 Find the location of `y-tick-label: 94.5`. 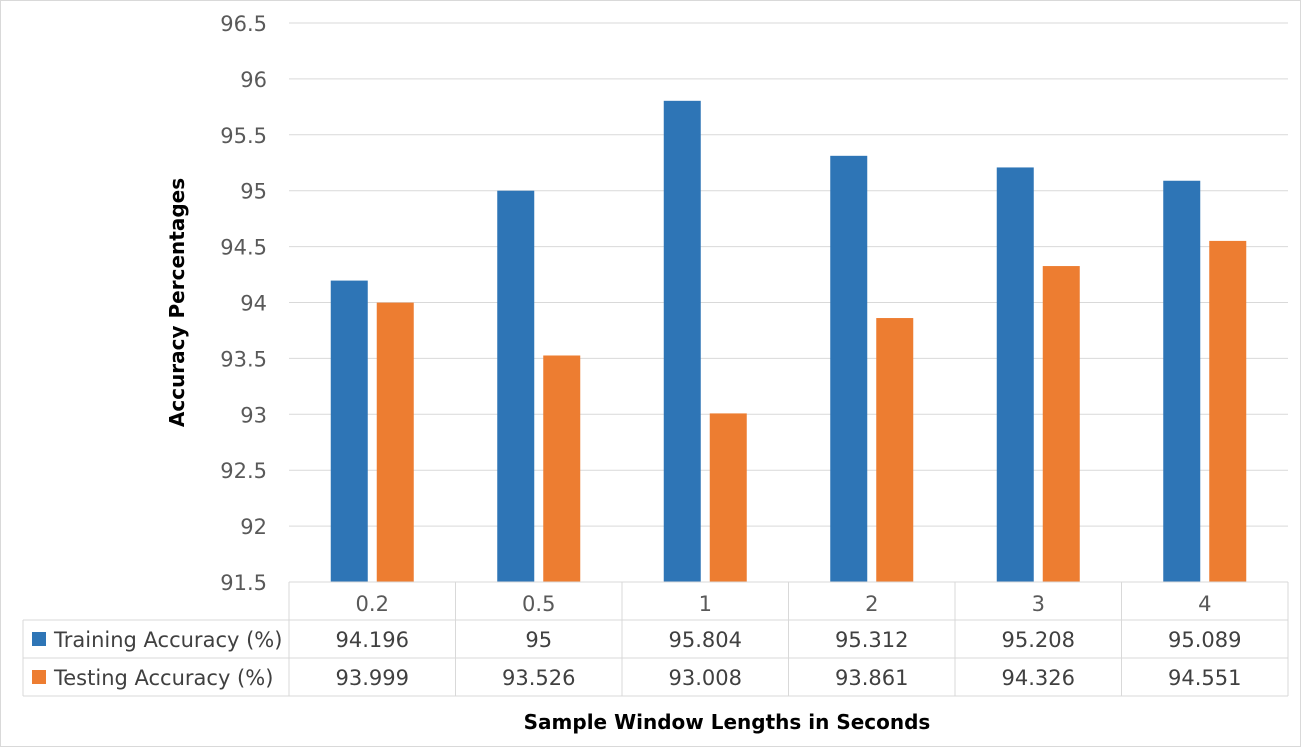

y-tick-label: 94.5 is located at coordinates (243, 248).